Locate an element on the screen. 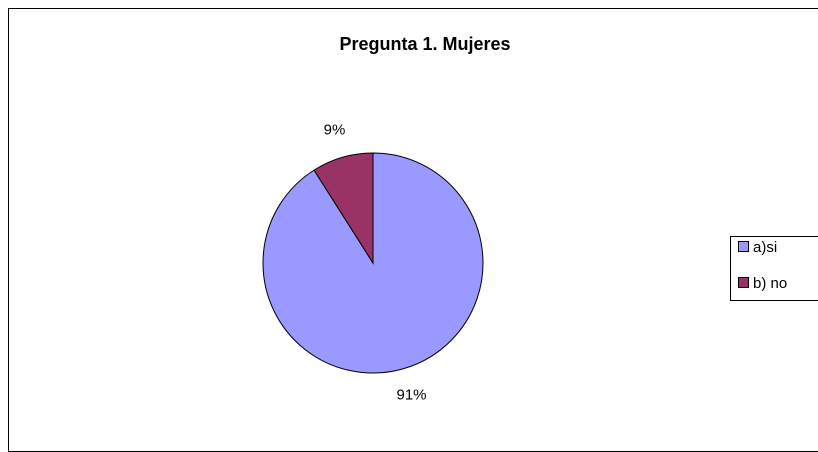 Image resolution: width=818 pixels, height=452 pixels. data-label: 91% is located at coordinates (411, 394).